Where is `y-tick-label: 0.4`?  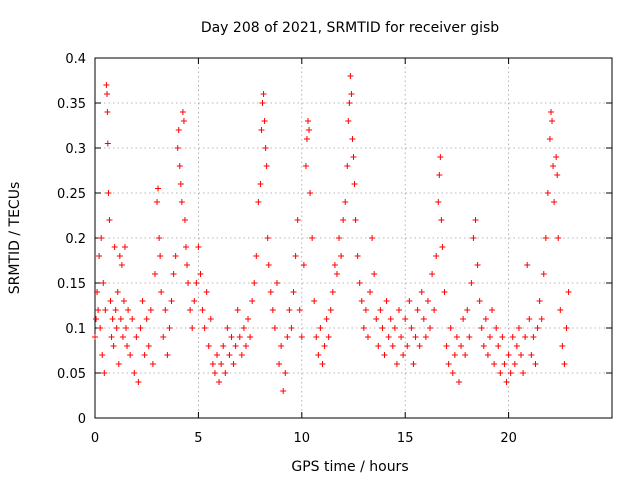
y-tick-label: 0.4 is located at coordinates (75, 59).